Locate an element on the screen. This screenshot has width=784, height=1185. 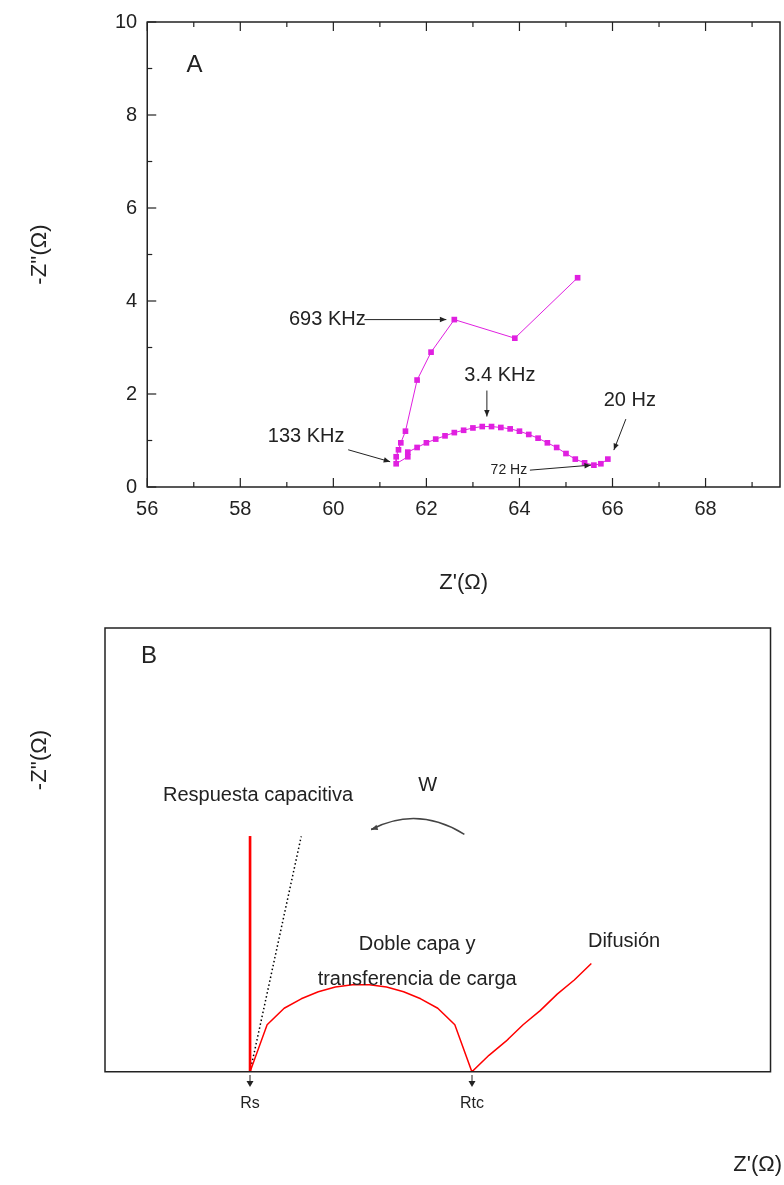
annotation: 693 KHz is located at coordinates (327, 318).